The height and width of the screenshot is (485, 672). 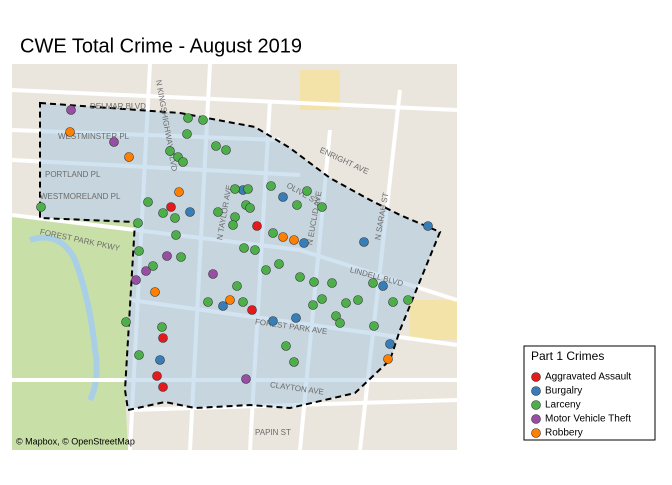 What do you see at coordinates (567, 356) in the screenshot?
I see `legend-title: Part 1 Crimes` at bounding box center [567, 356].